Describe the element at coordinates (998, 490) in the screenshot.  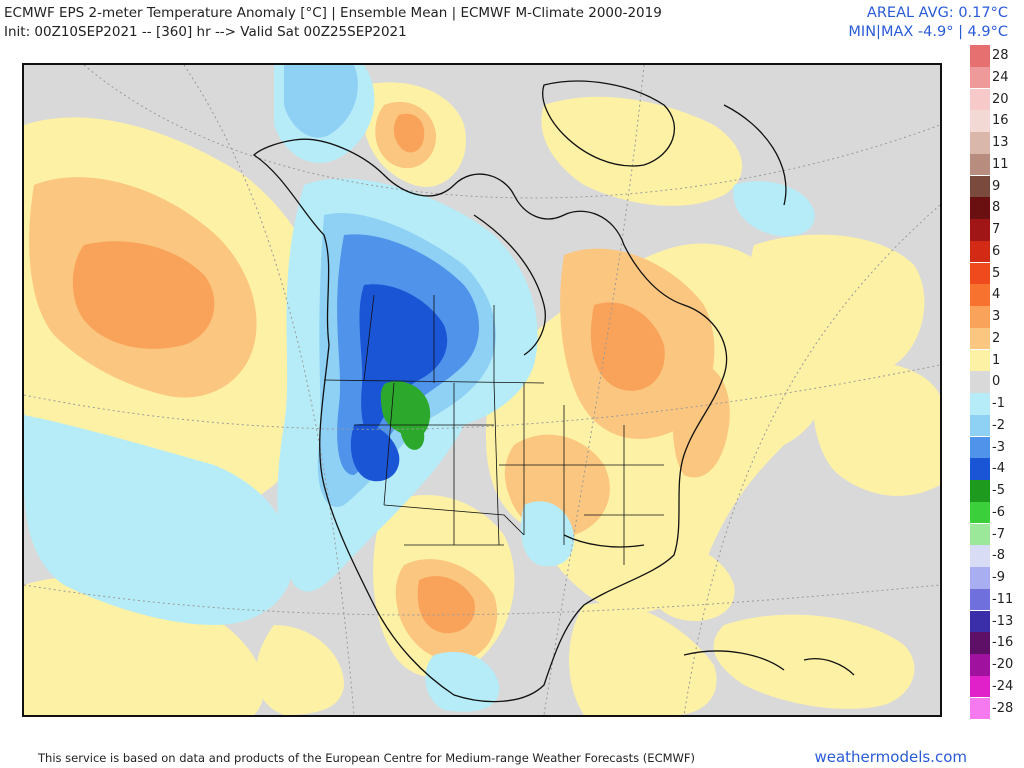
I see `legend-label: -5` at that location.